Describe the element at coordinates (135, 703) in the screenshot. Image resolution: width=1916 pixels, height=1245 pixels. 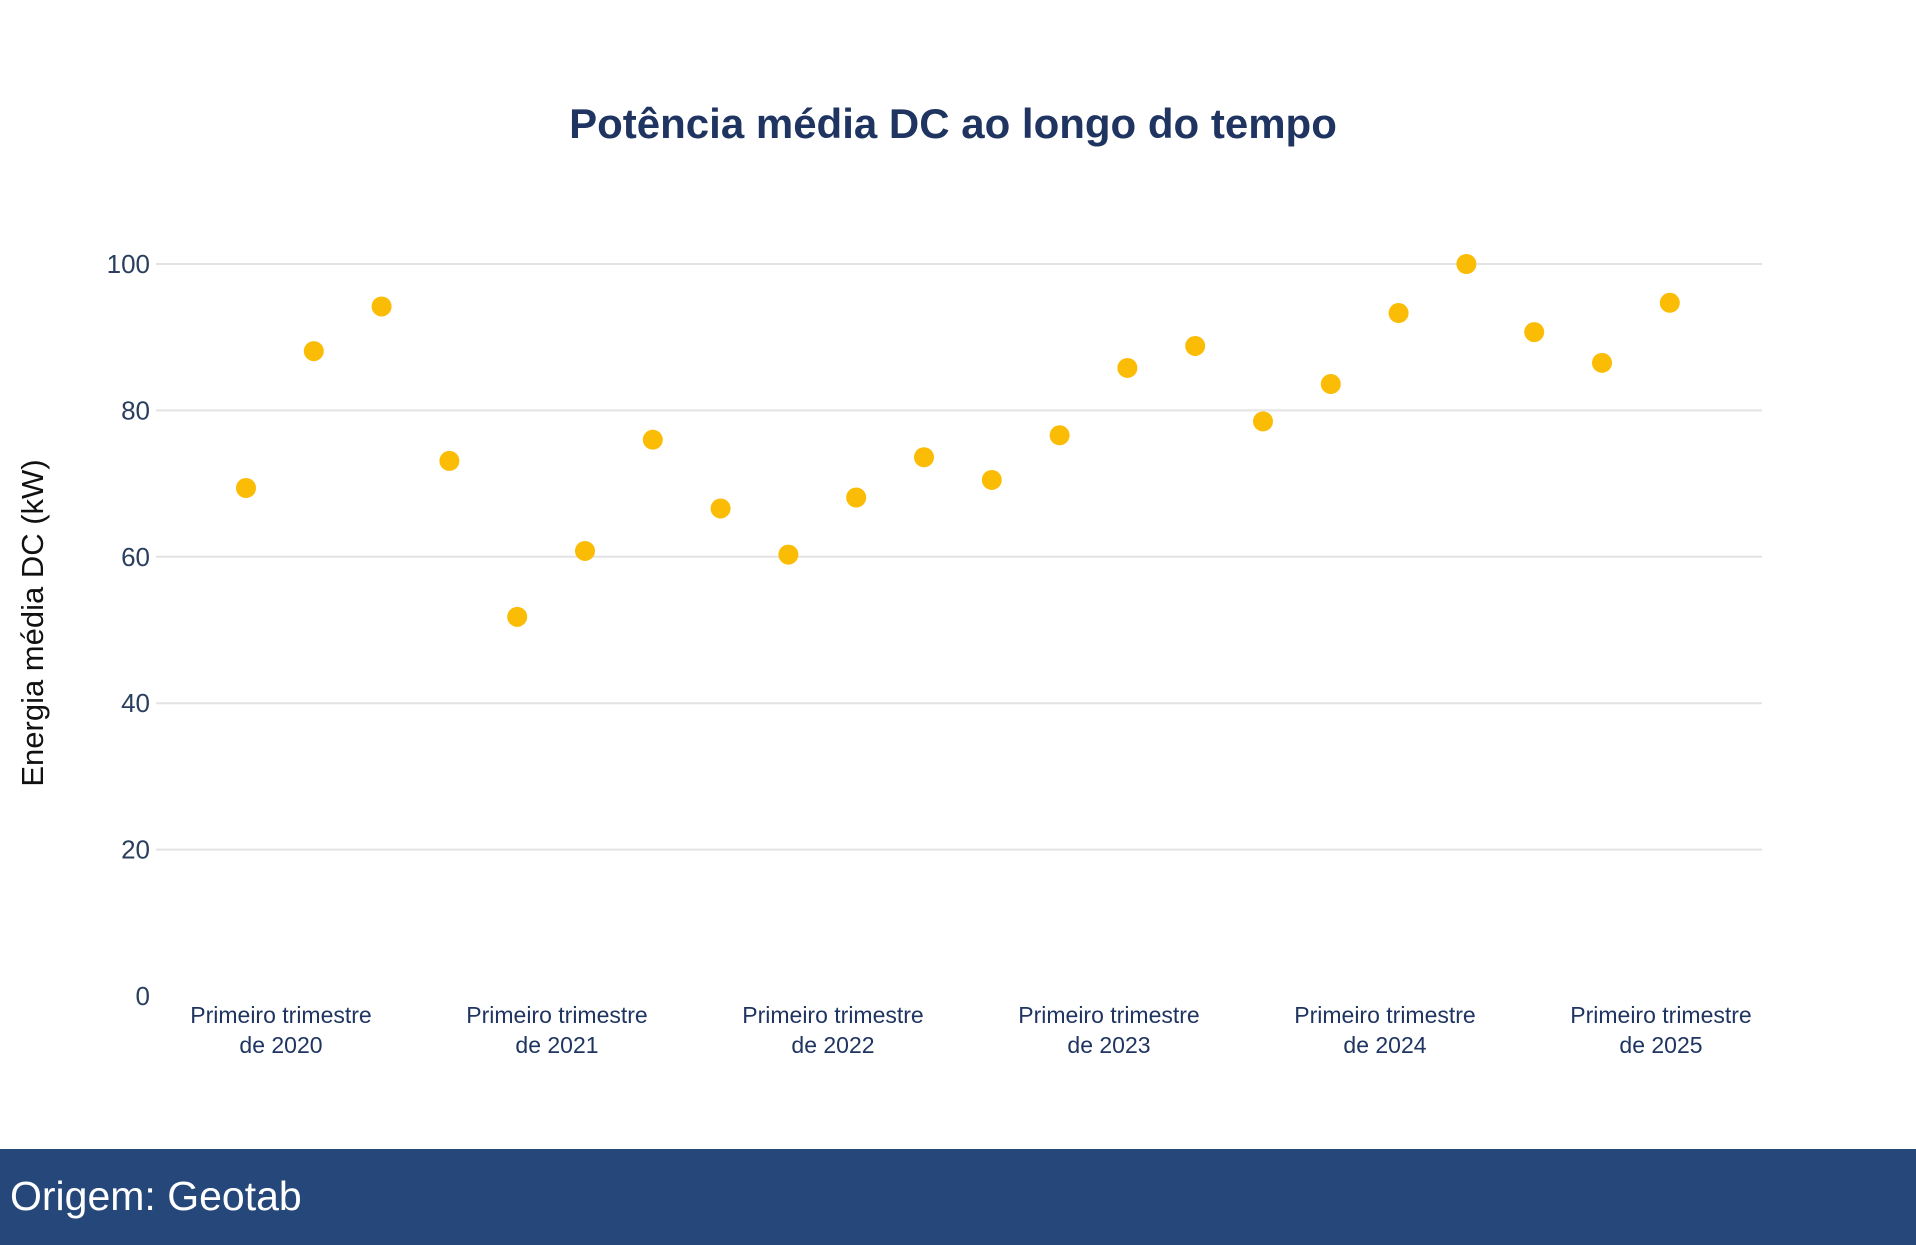
I see `y-tick-label: 40` at that location.